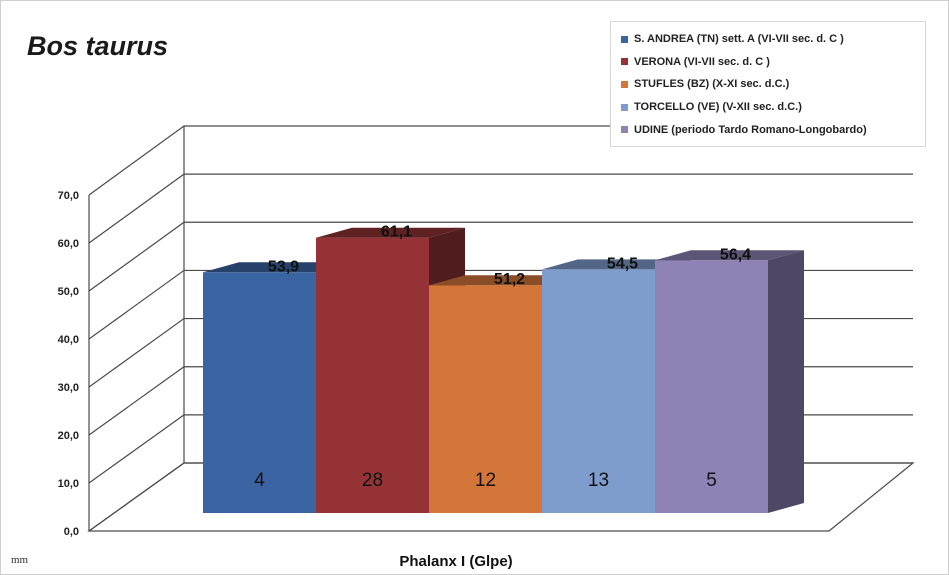  I want to click on y-tick-label: 60,0, so click(68, 244).